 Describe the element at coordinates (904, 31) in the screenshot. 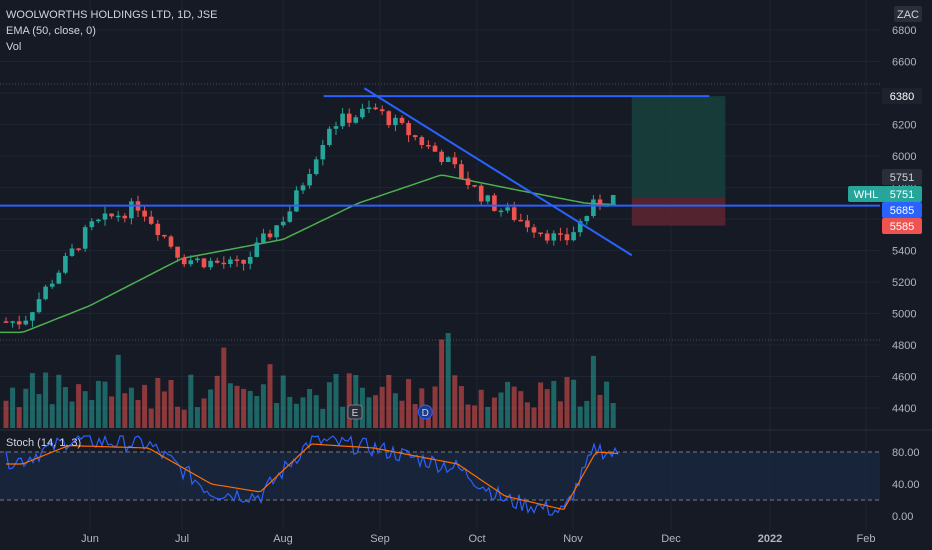

I see `price-tick-label: 6800` at that location.